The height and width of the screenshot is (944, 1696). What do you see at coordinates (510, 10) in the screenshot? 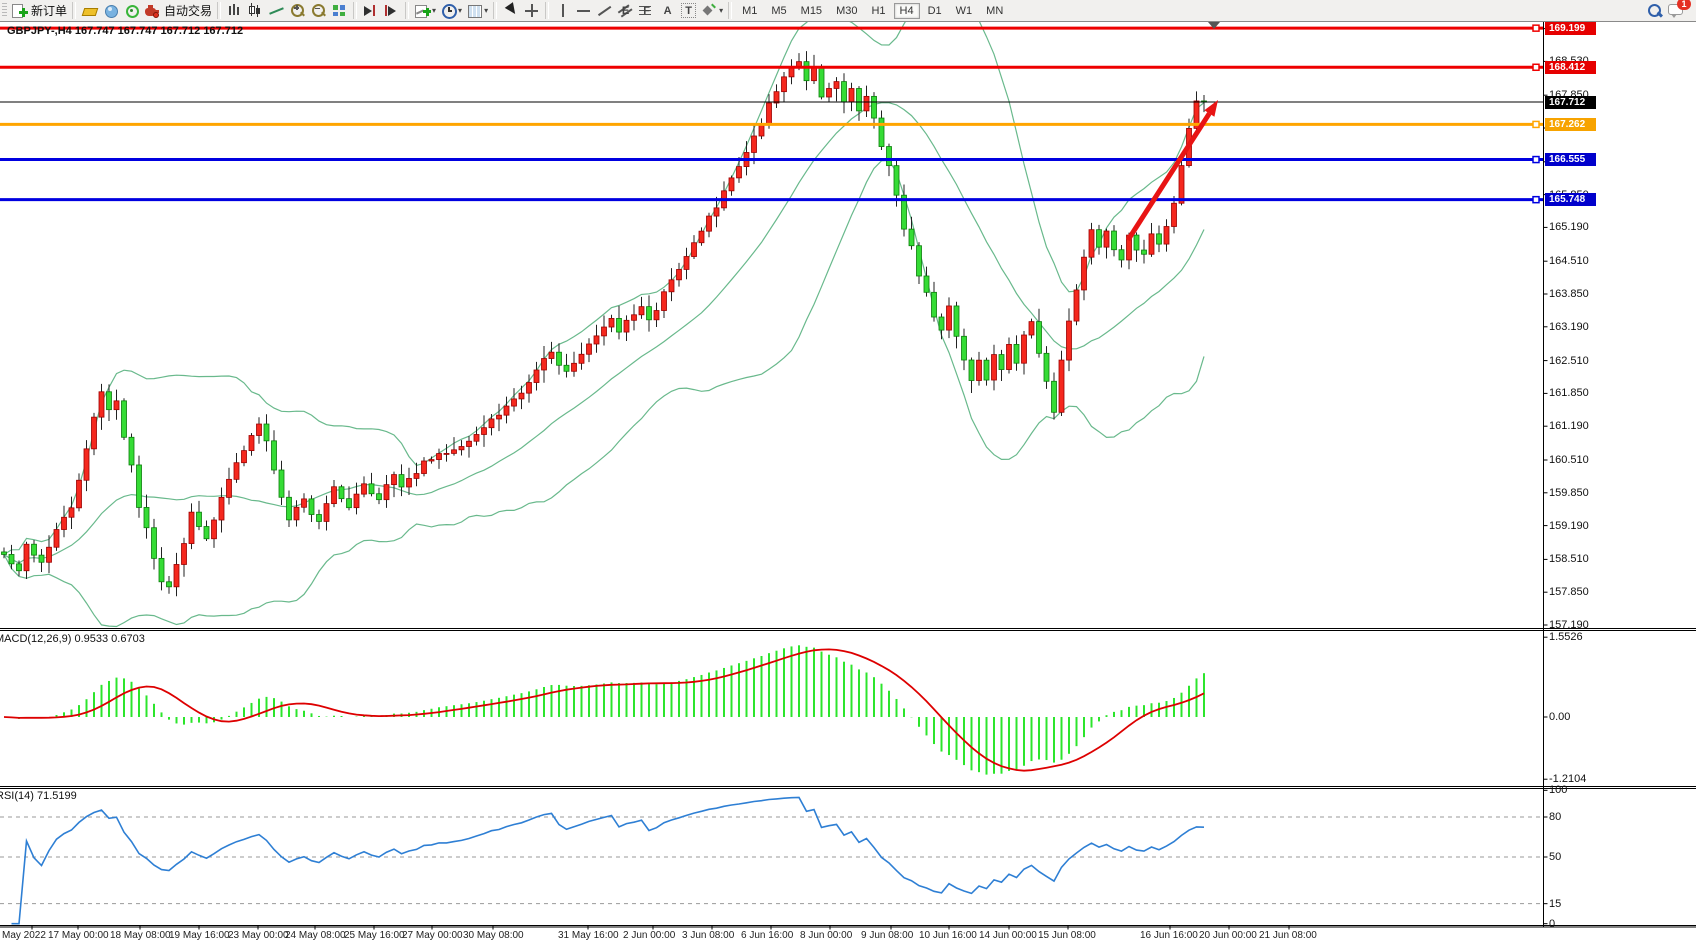
I see `cursor-button` at bounding box center [510, 10].